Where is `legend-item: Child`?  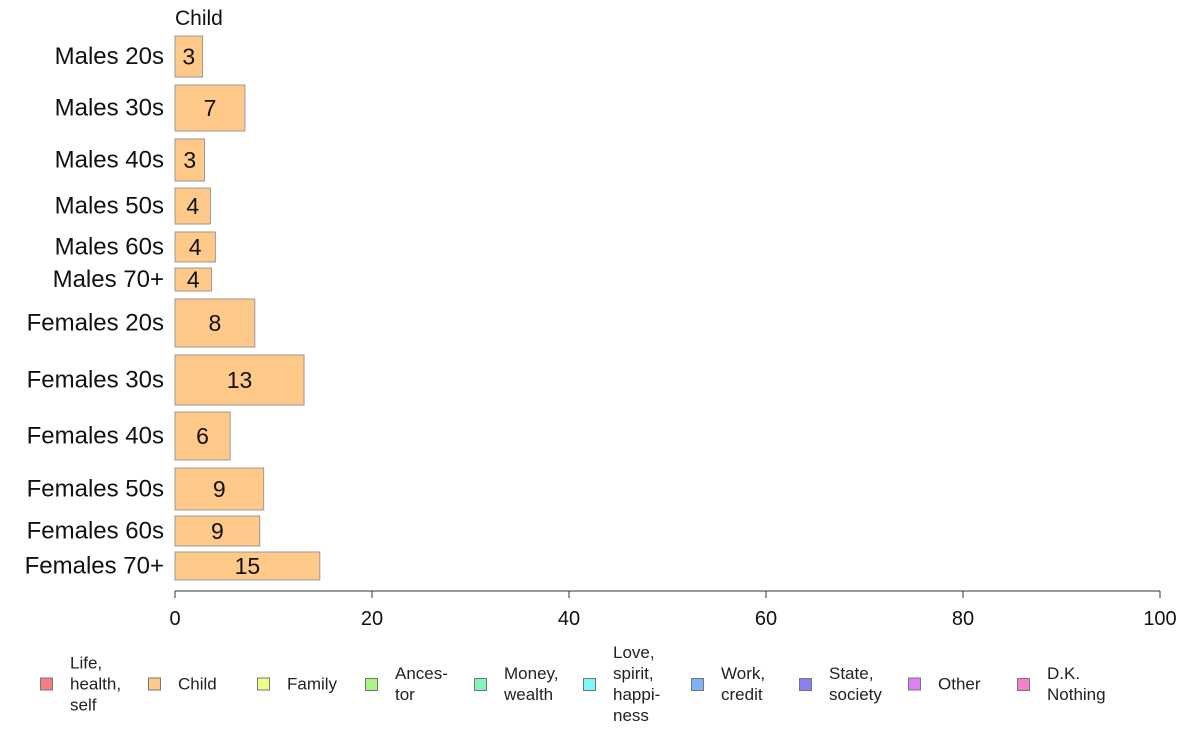 legend-item: Child is located at coordinates (182, 684).